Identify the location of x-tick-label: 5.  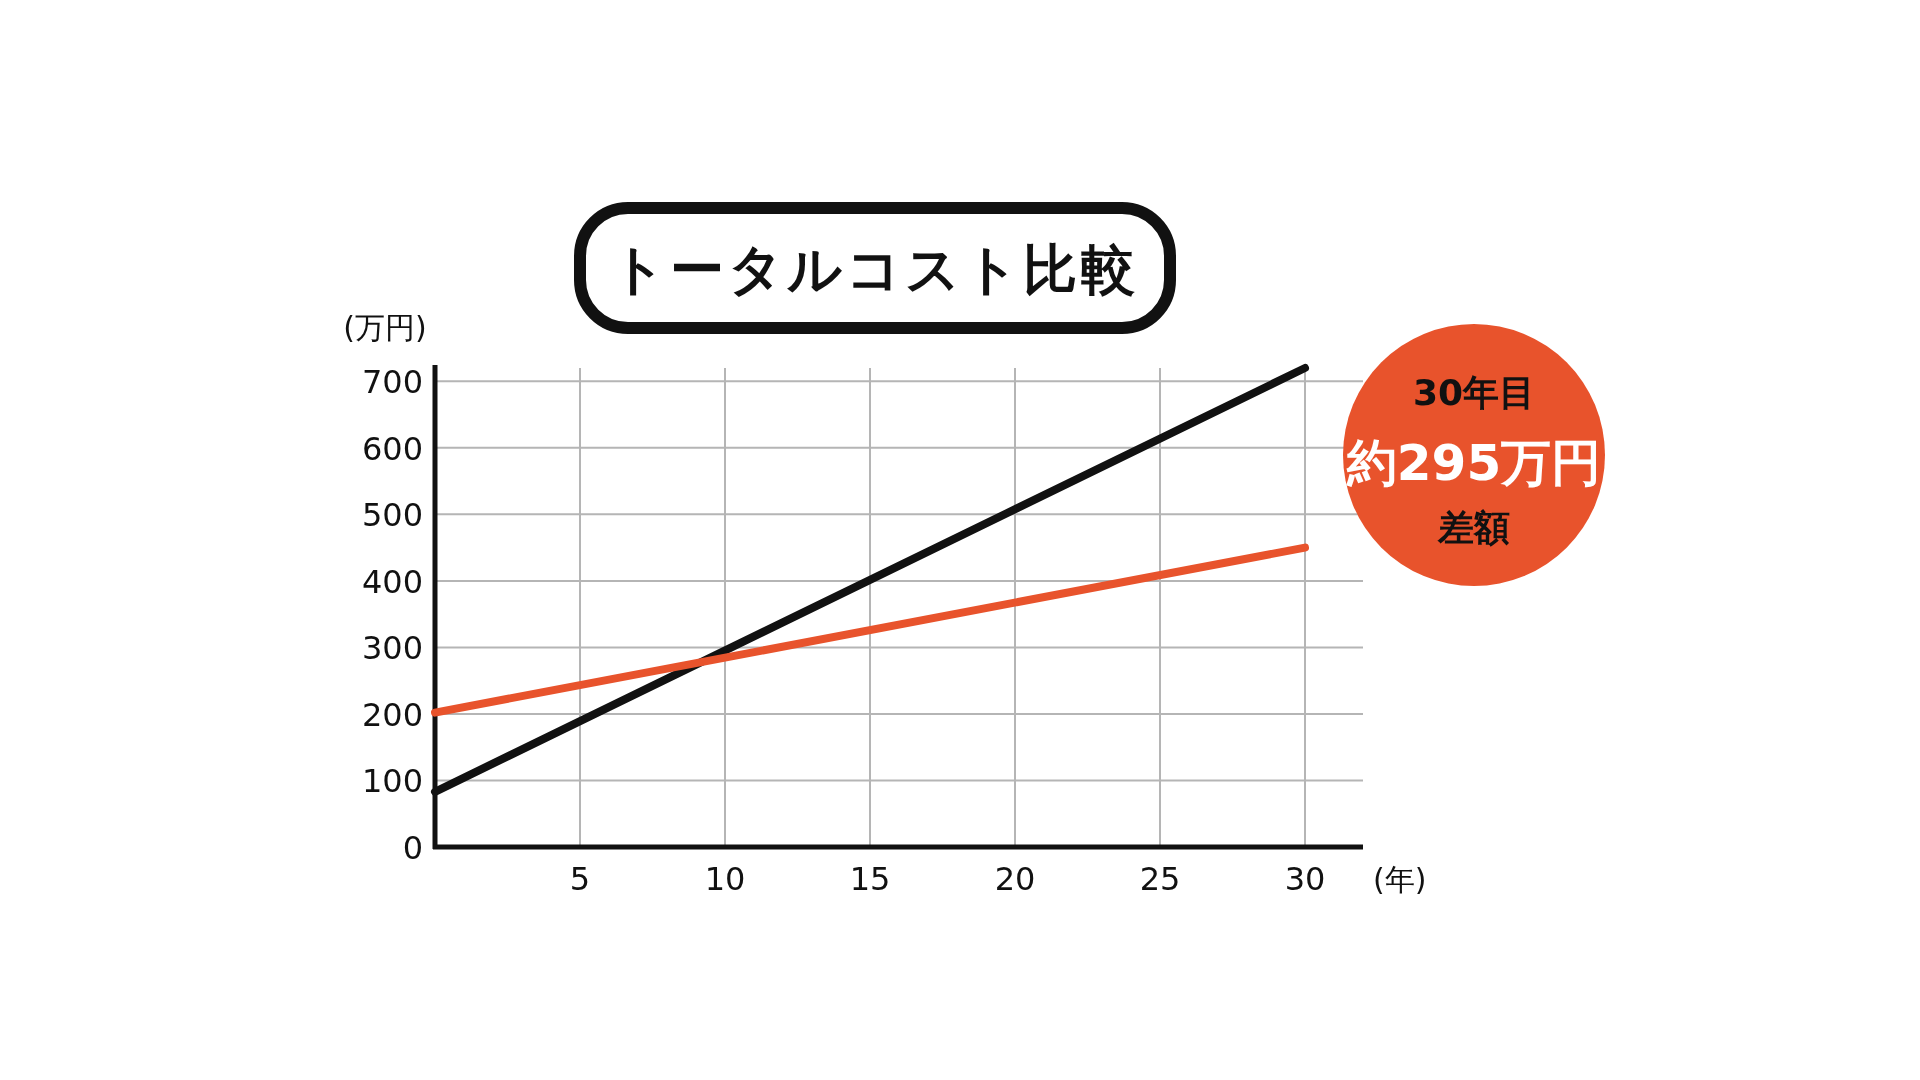
(580, 879).